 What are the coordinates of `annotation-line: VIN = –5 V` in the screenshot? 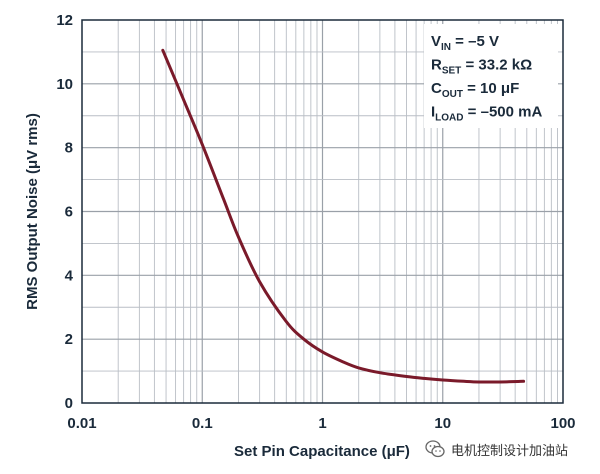 It's located at (465, 43).